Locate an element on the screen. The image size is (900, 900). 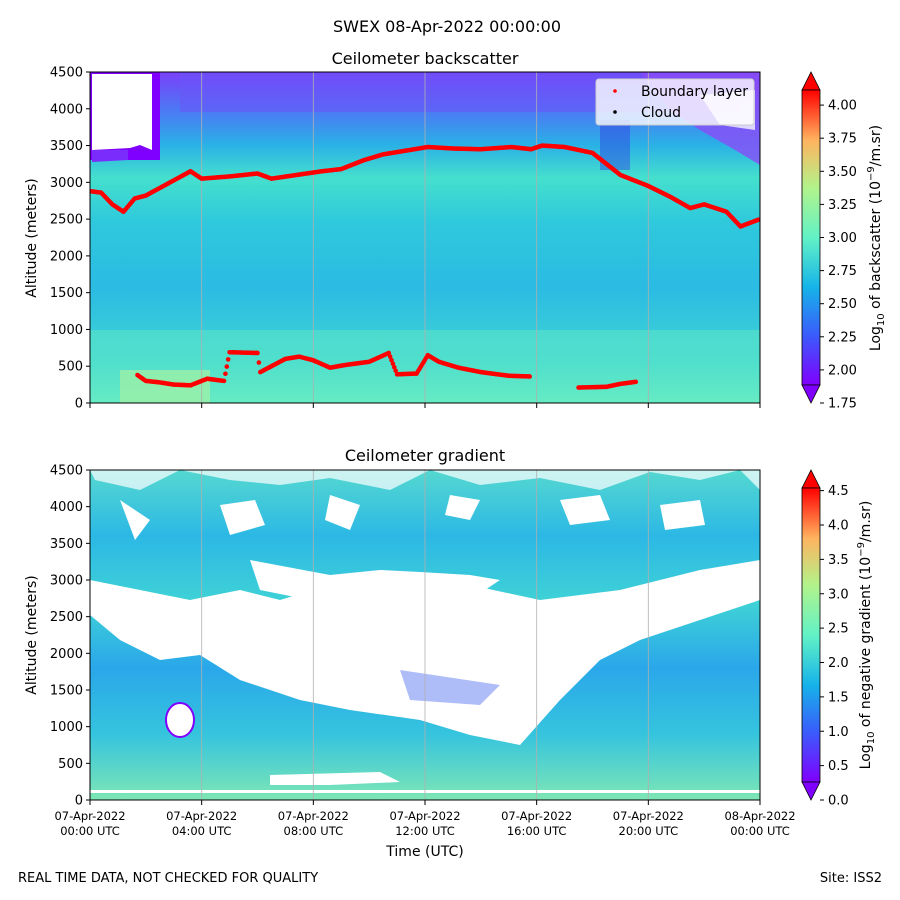
colorbar-tick-label: 3.5 is located at coordinates (838, 560).